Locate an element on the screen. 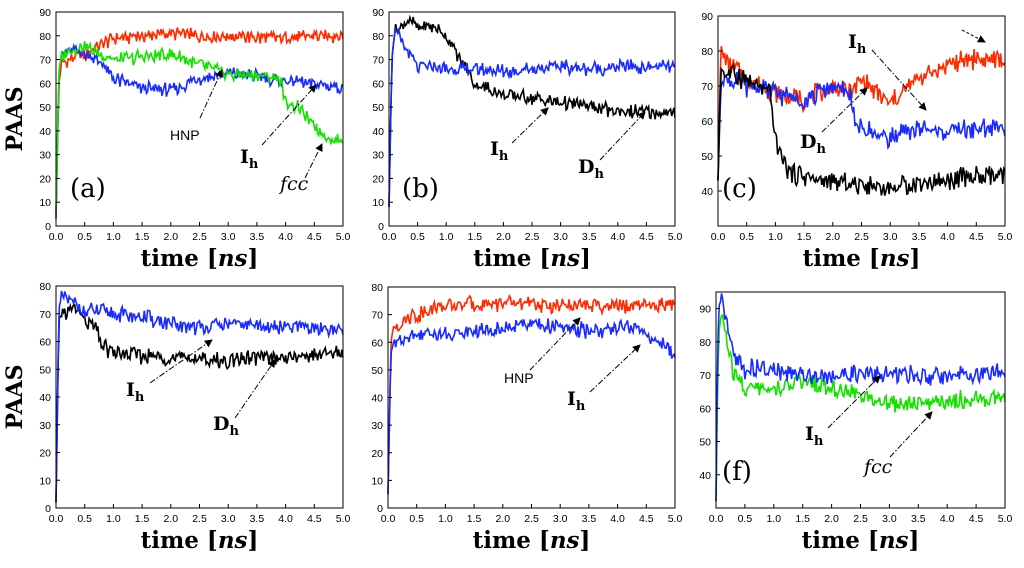 The image size is (1024, 568). x-tick-label-c: 1.5 is located at coordinates (804, 237).